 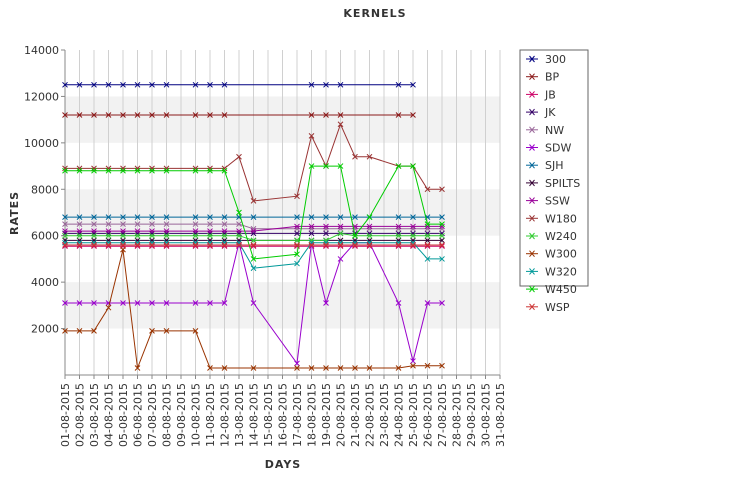 I want to click on x-tick-label: 21-08-2015, so click(x=355, y=415).